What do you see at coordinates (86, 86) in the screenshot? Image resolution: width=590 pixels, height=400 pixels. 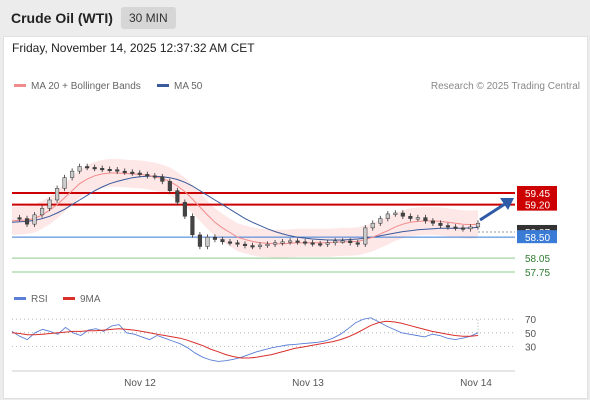 I see `legend-ma20-label: MA 20 + Bollinger Bands` at bounding box center [86, 86].